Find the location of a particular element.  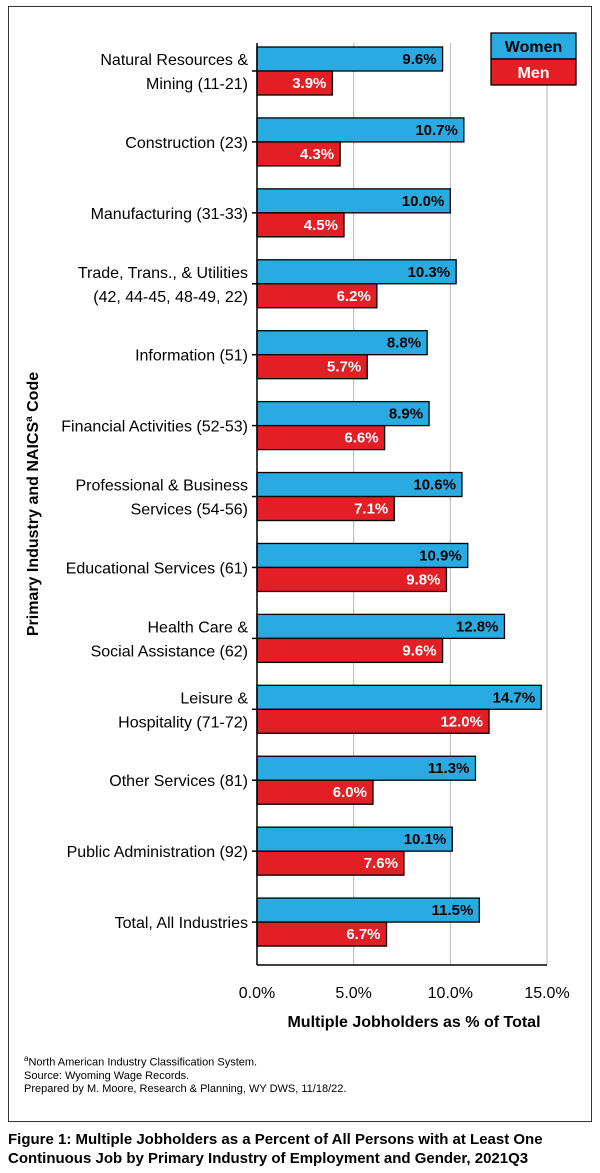

value-label-men-7: 9.8% is located at coordinates (423, 579).